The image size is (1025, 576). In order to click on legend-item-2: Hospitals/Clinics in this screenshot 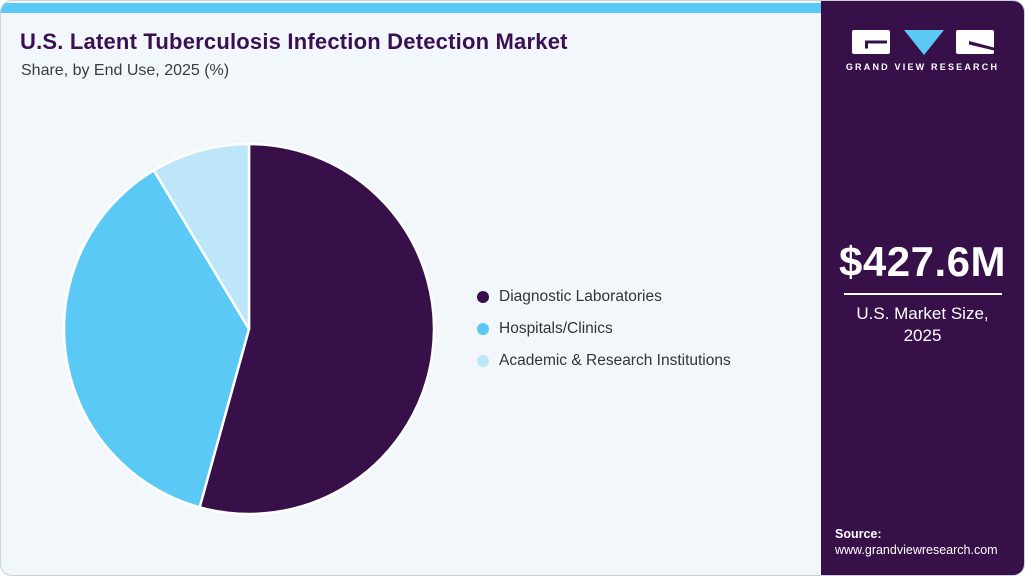, I will do `click(604, 328)`.